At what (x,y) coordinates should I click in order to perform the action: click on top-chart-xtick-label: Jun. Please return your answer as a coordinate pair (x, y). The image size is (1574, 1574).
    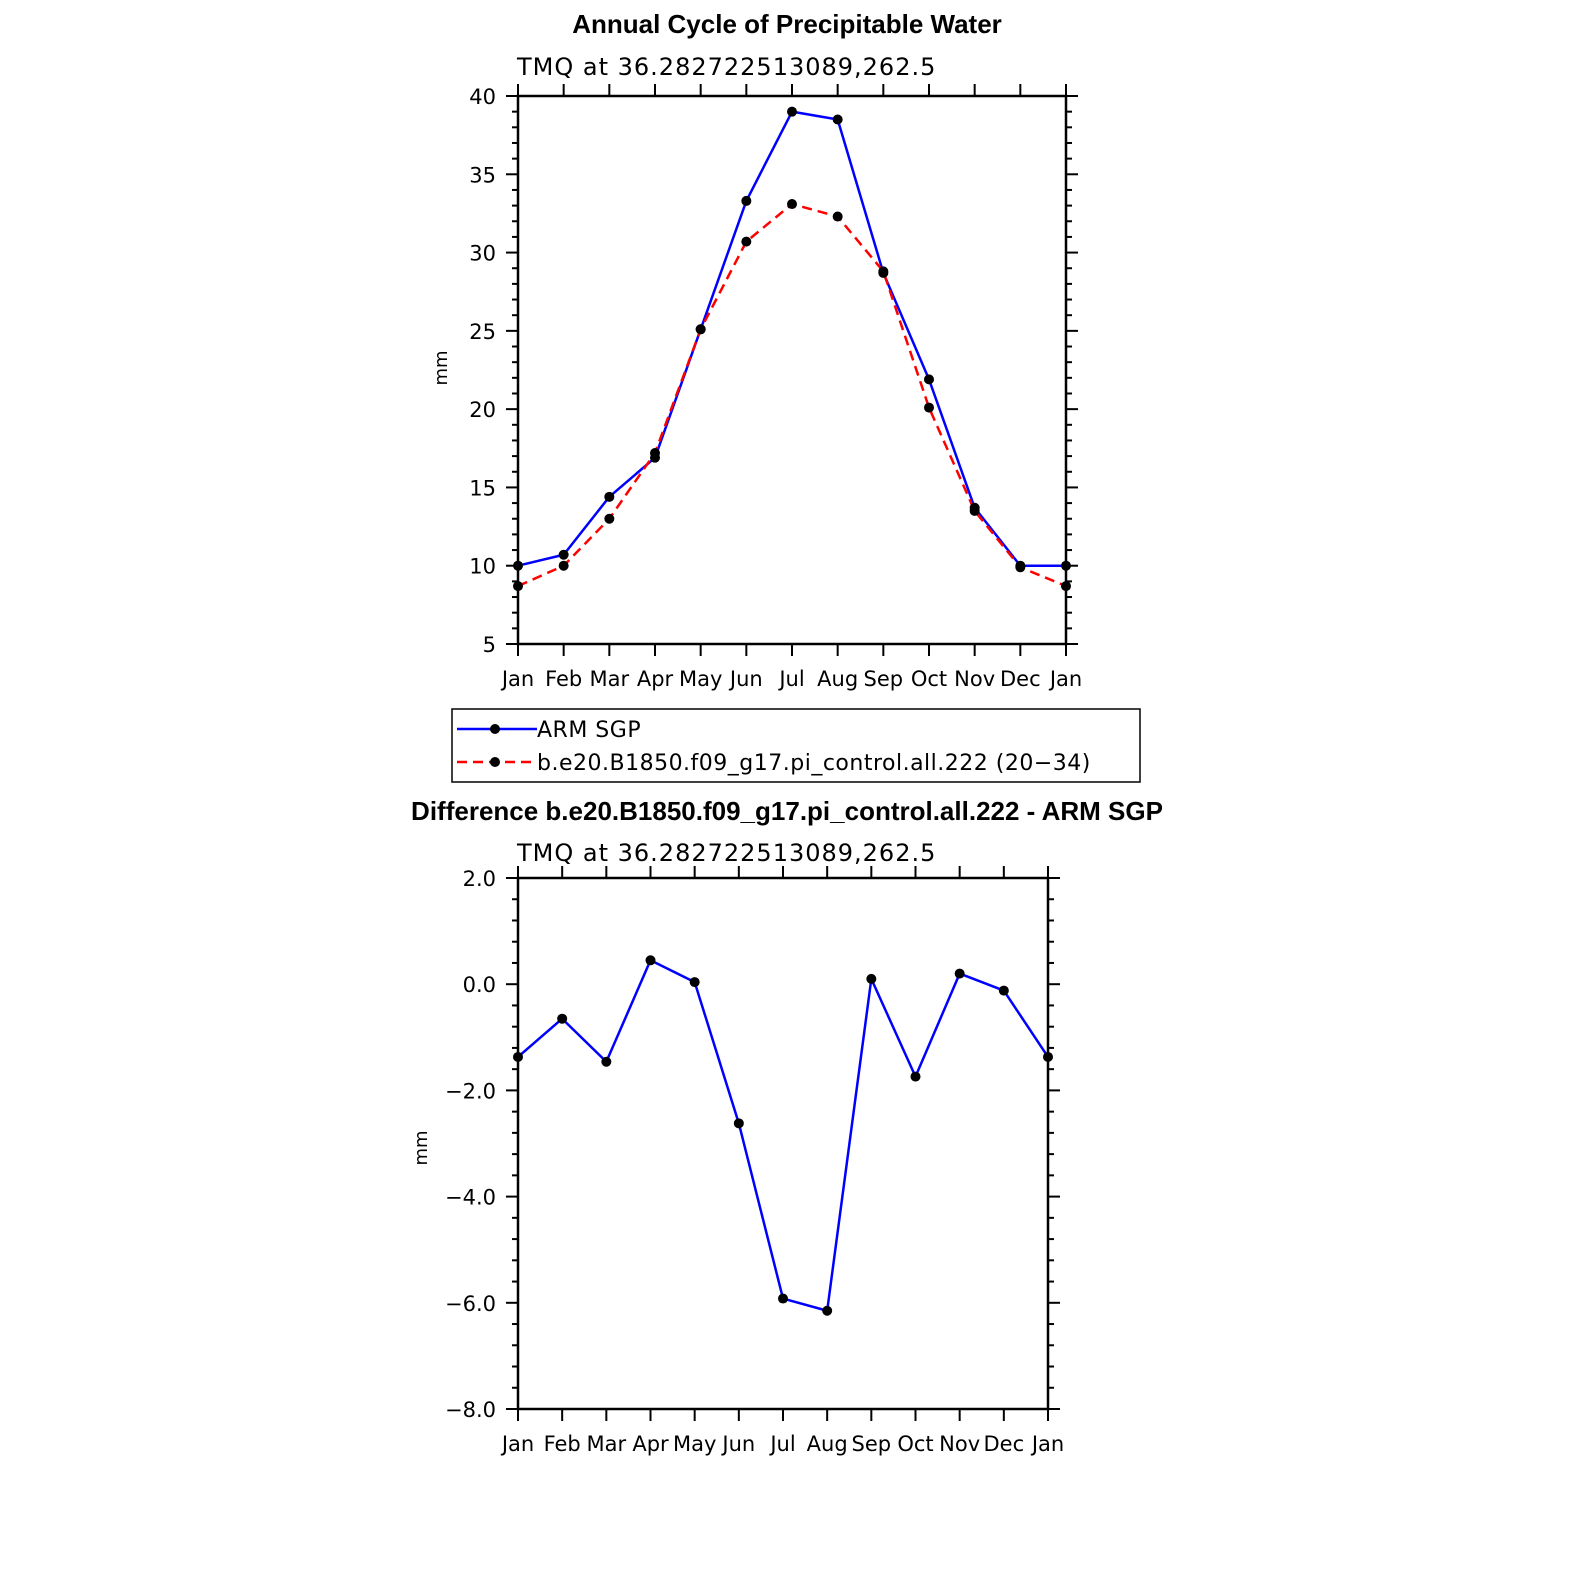
    Looking at the image, I should click on (745, 679).